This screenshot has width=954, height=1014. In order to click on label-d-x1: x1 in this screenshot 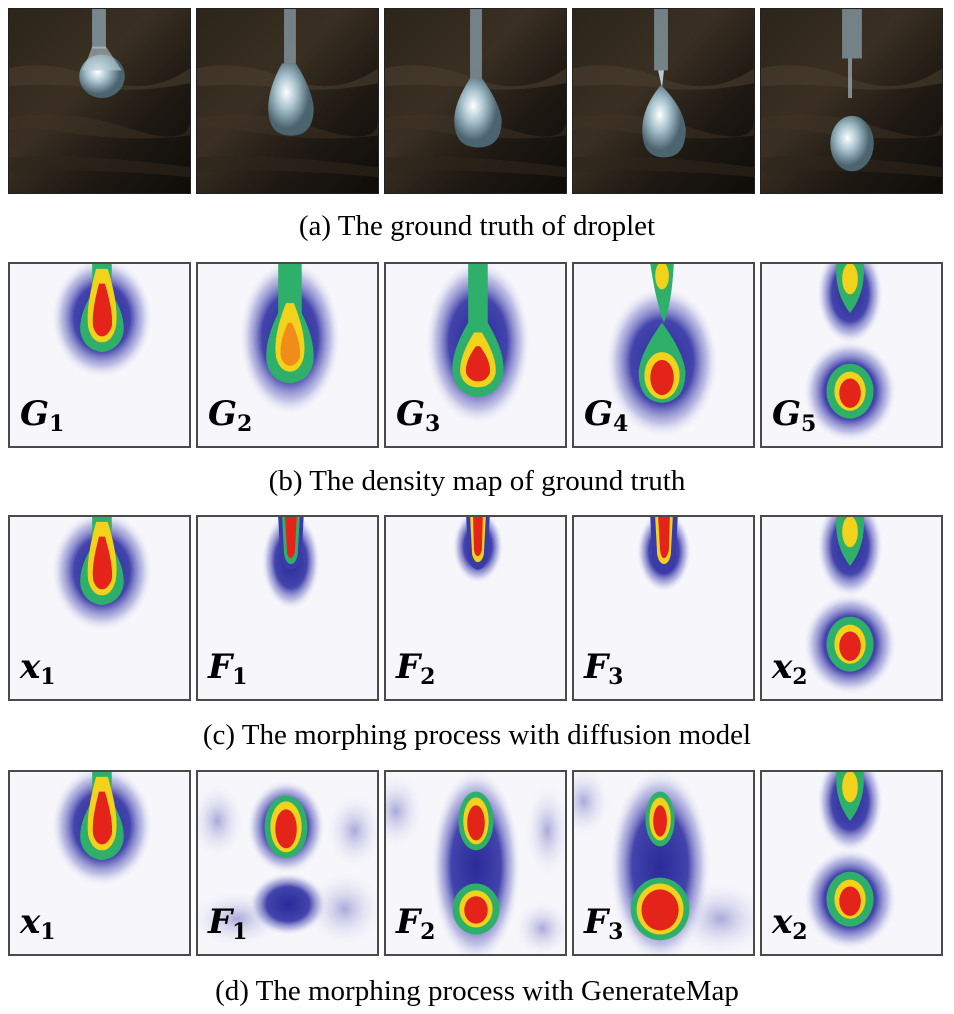, I will do `click(38, 923)`.